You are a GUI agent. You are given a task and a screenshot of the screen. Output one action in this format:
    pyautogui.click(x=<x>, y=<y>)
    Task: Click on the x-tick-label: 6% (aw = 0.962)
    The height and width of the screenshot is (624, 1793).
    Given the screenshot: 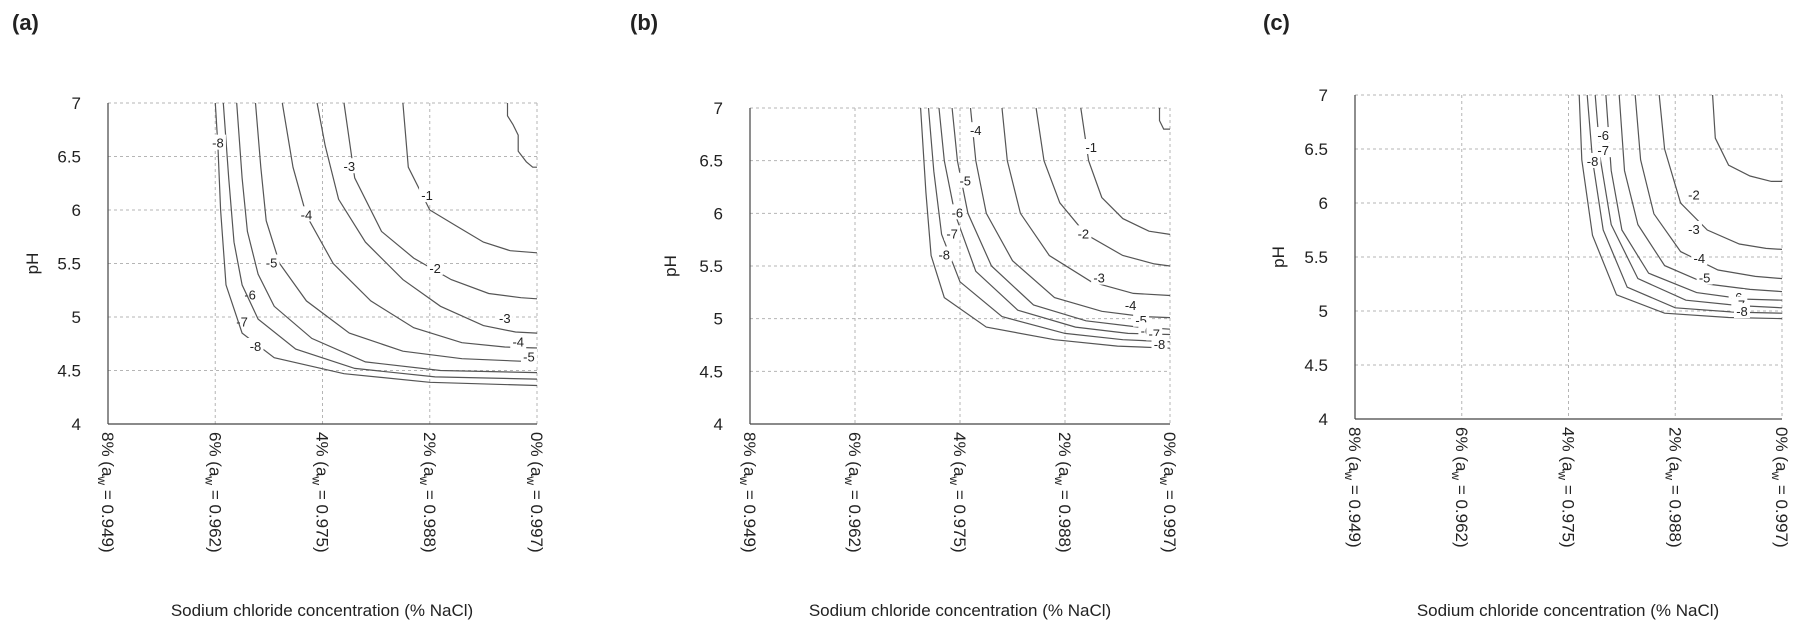 What is the action you would take?
    pyautogui.click(x=213, y=492)
    